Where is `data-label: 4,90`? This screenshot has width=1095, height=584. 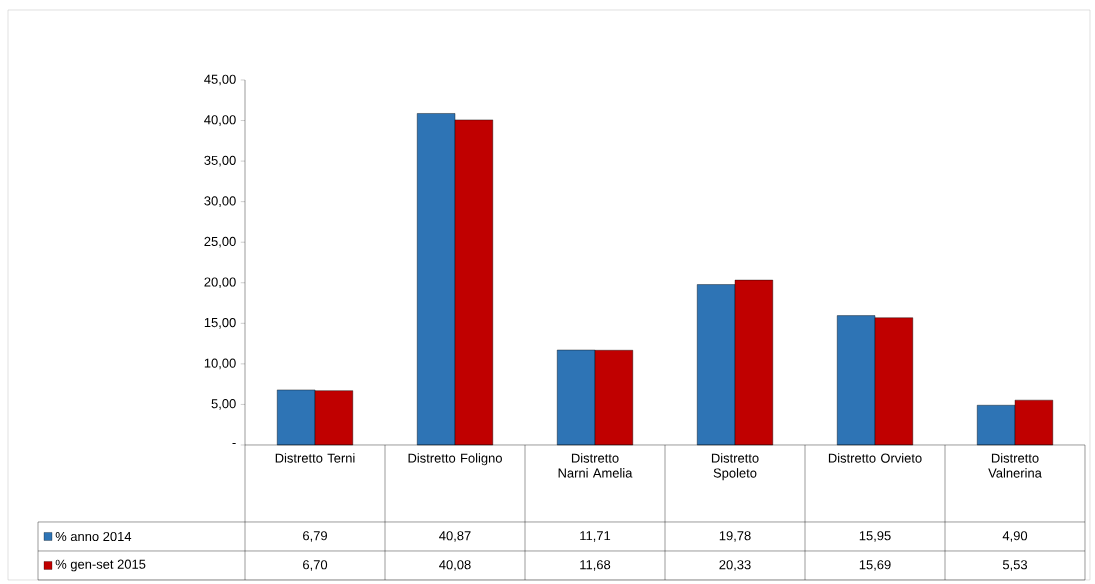 data-label: 4,90 is located at coordinates (1015, 536).